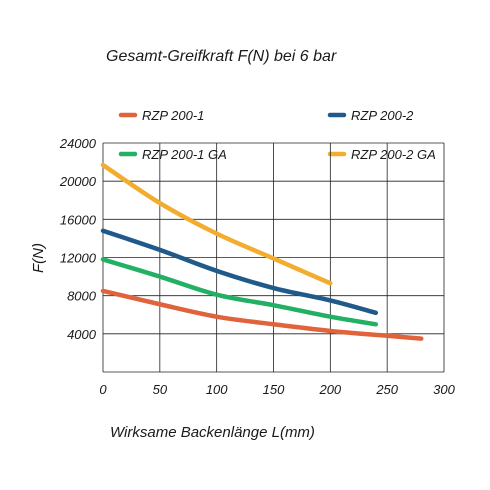 Image resolution: width=490 pixels, height=490 pixels. What do you see at coordinates (103, 389) in the screenshot?
I see `x-tick-label: 0` at bounding box center [103, 389].